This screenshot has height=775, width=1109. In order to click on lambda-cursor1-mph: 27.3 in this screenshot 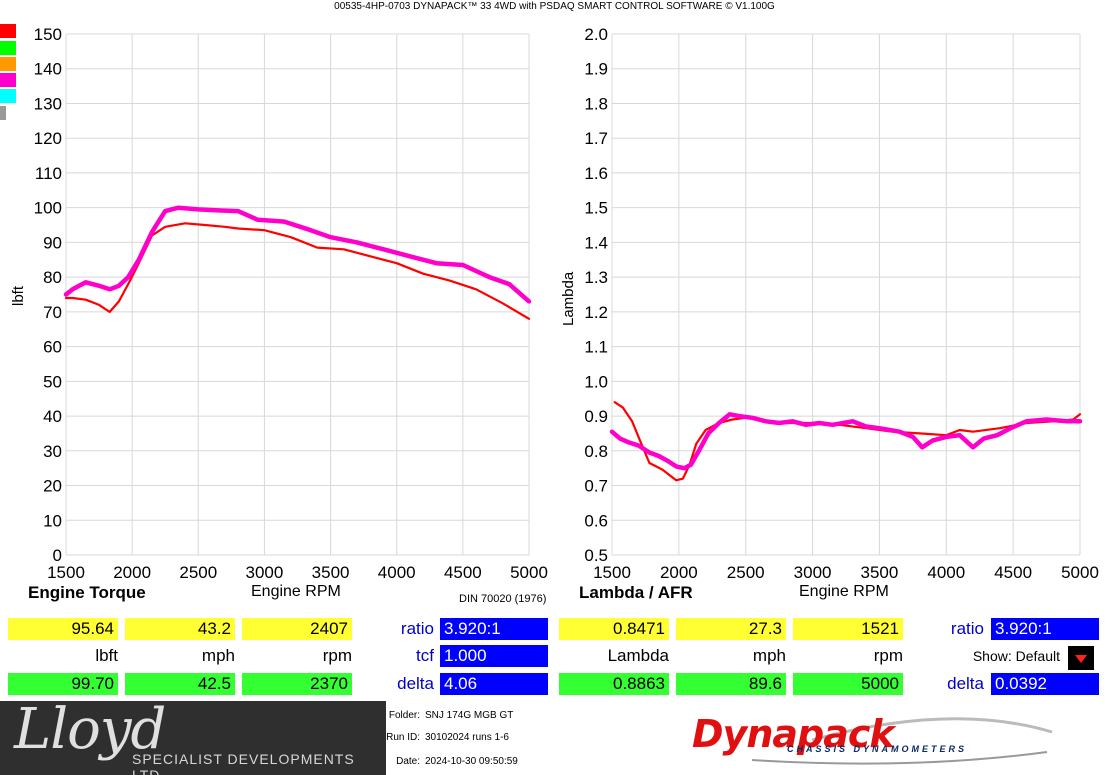, I will do `click(731, 629)`.